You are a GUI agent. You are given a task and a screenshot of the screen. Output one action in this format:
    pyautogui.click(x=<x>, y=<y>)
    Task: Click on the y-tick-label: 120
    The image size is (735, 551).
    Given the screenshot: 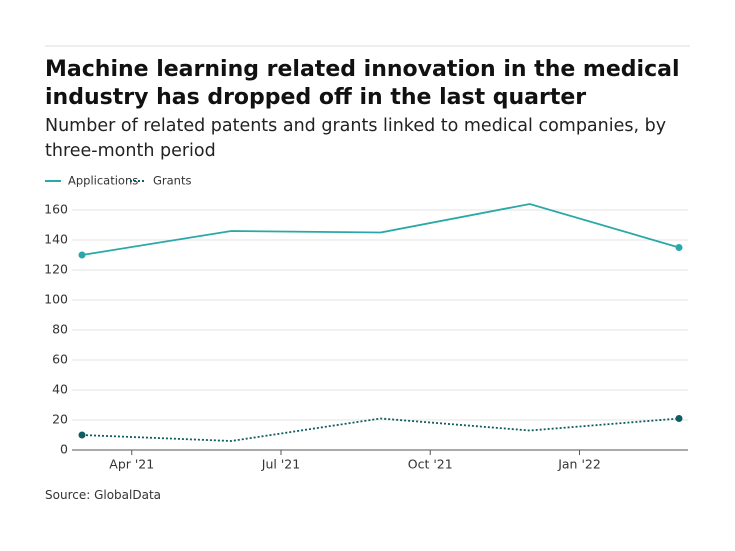 What is the action you would take?
    pyautogui.click(x=56, y=269)
    